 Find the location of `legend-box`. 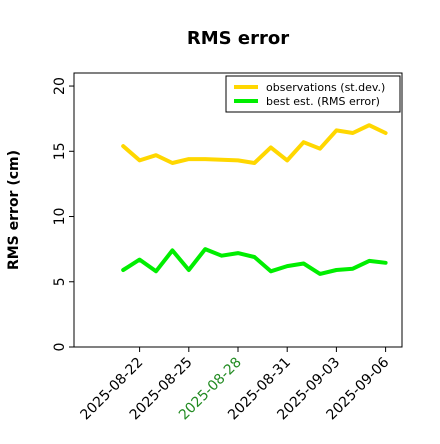

legend-box is located at coordinates (313, 94).